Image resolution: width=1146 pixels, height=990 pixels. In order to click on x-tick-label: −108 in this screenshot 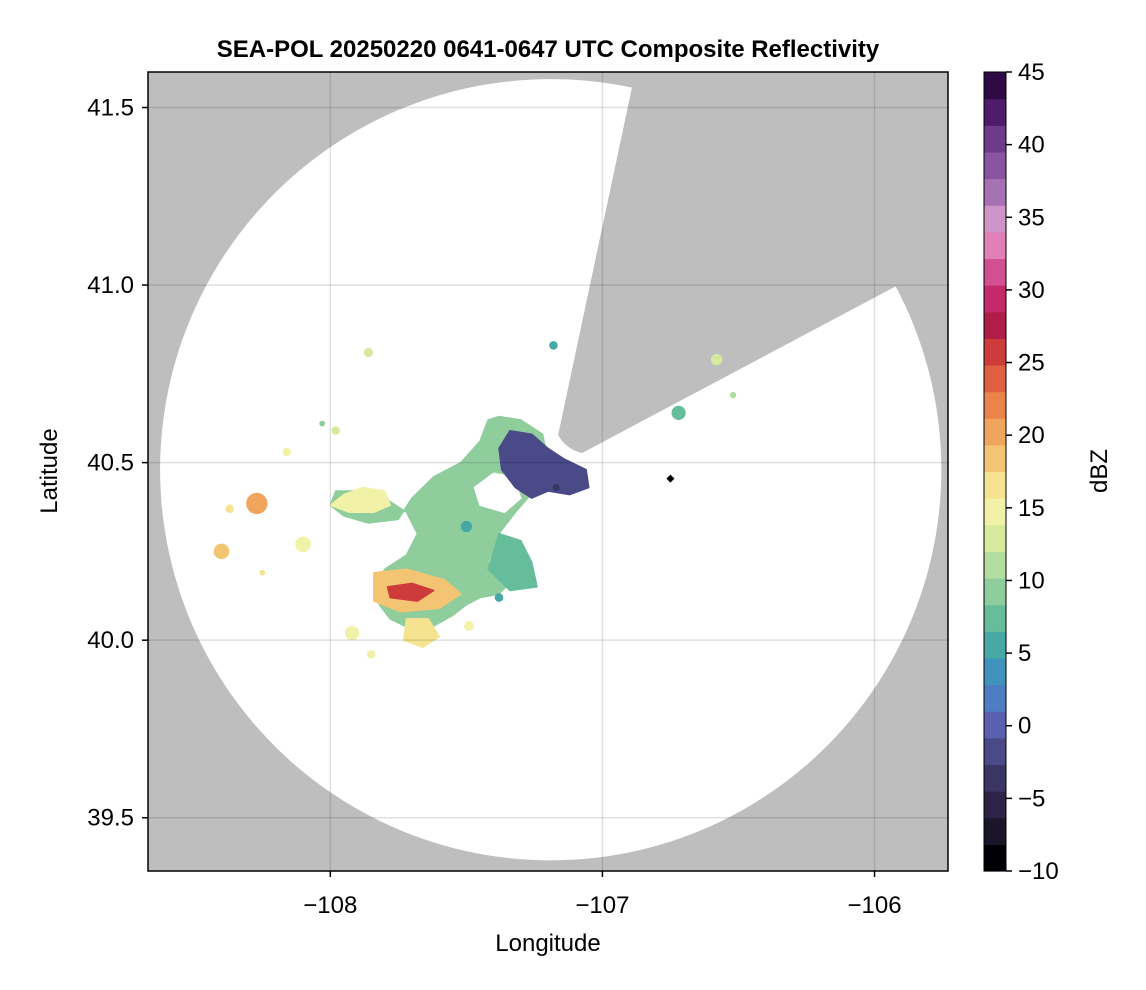, I will do `click(330, 905)`.